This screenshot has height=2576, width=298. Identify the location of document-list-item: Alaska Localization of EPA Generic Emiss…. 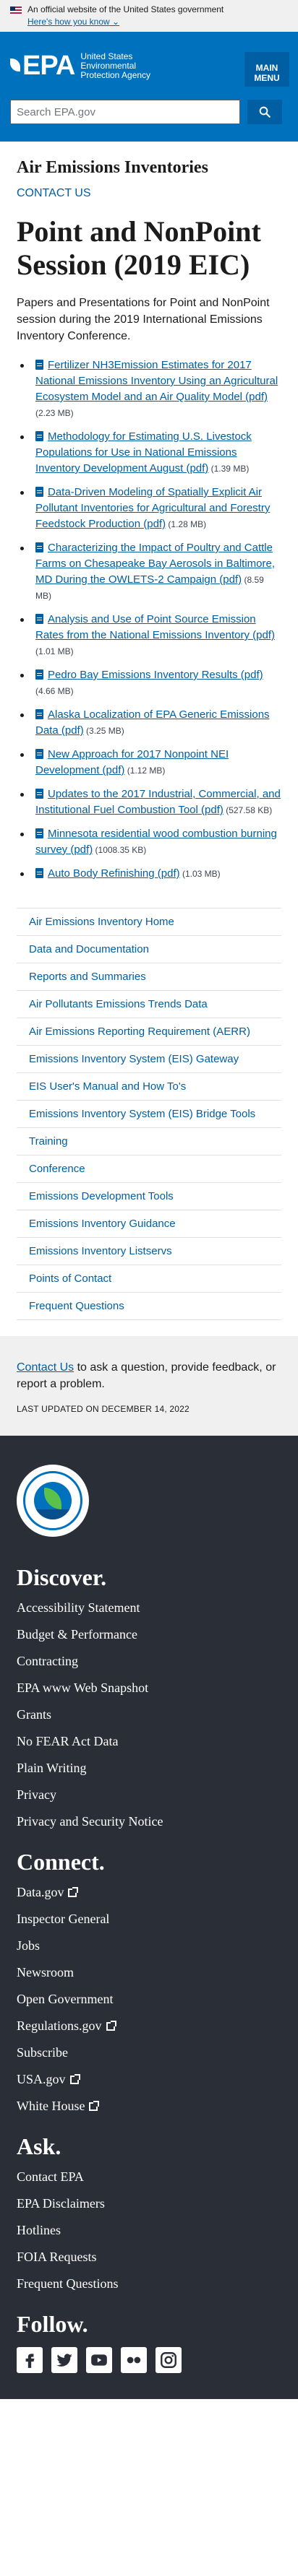
(149, 723).